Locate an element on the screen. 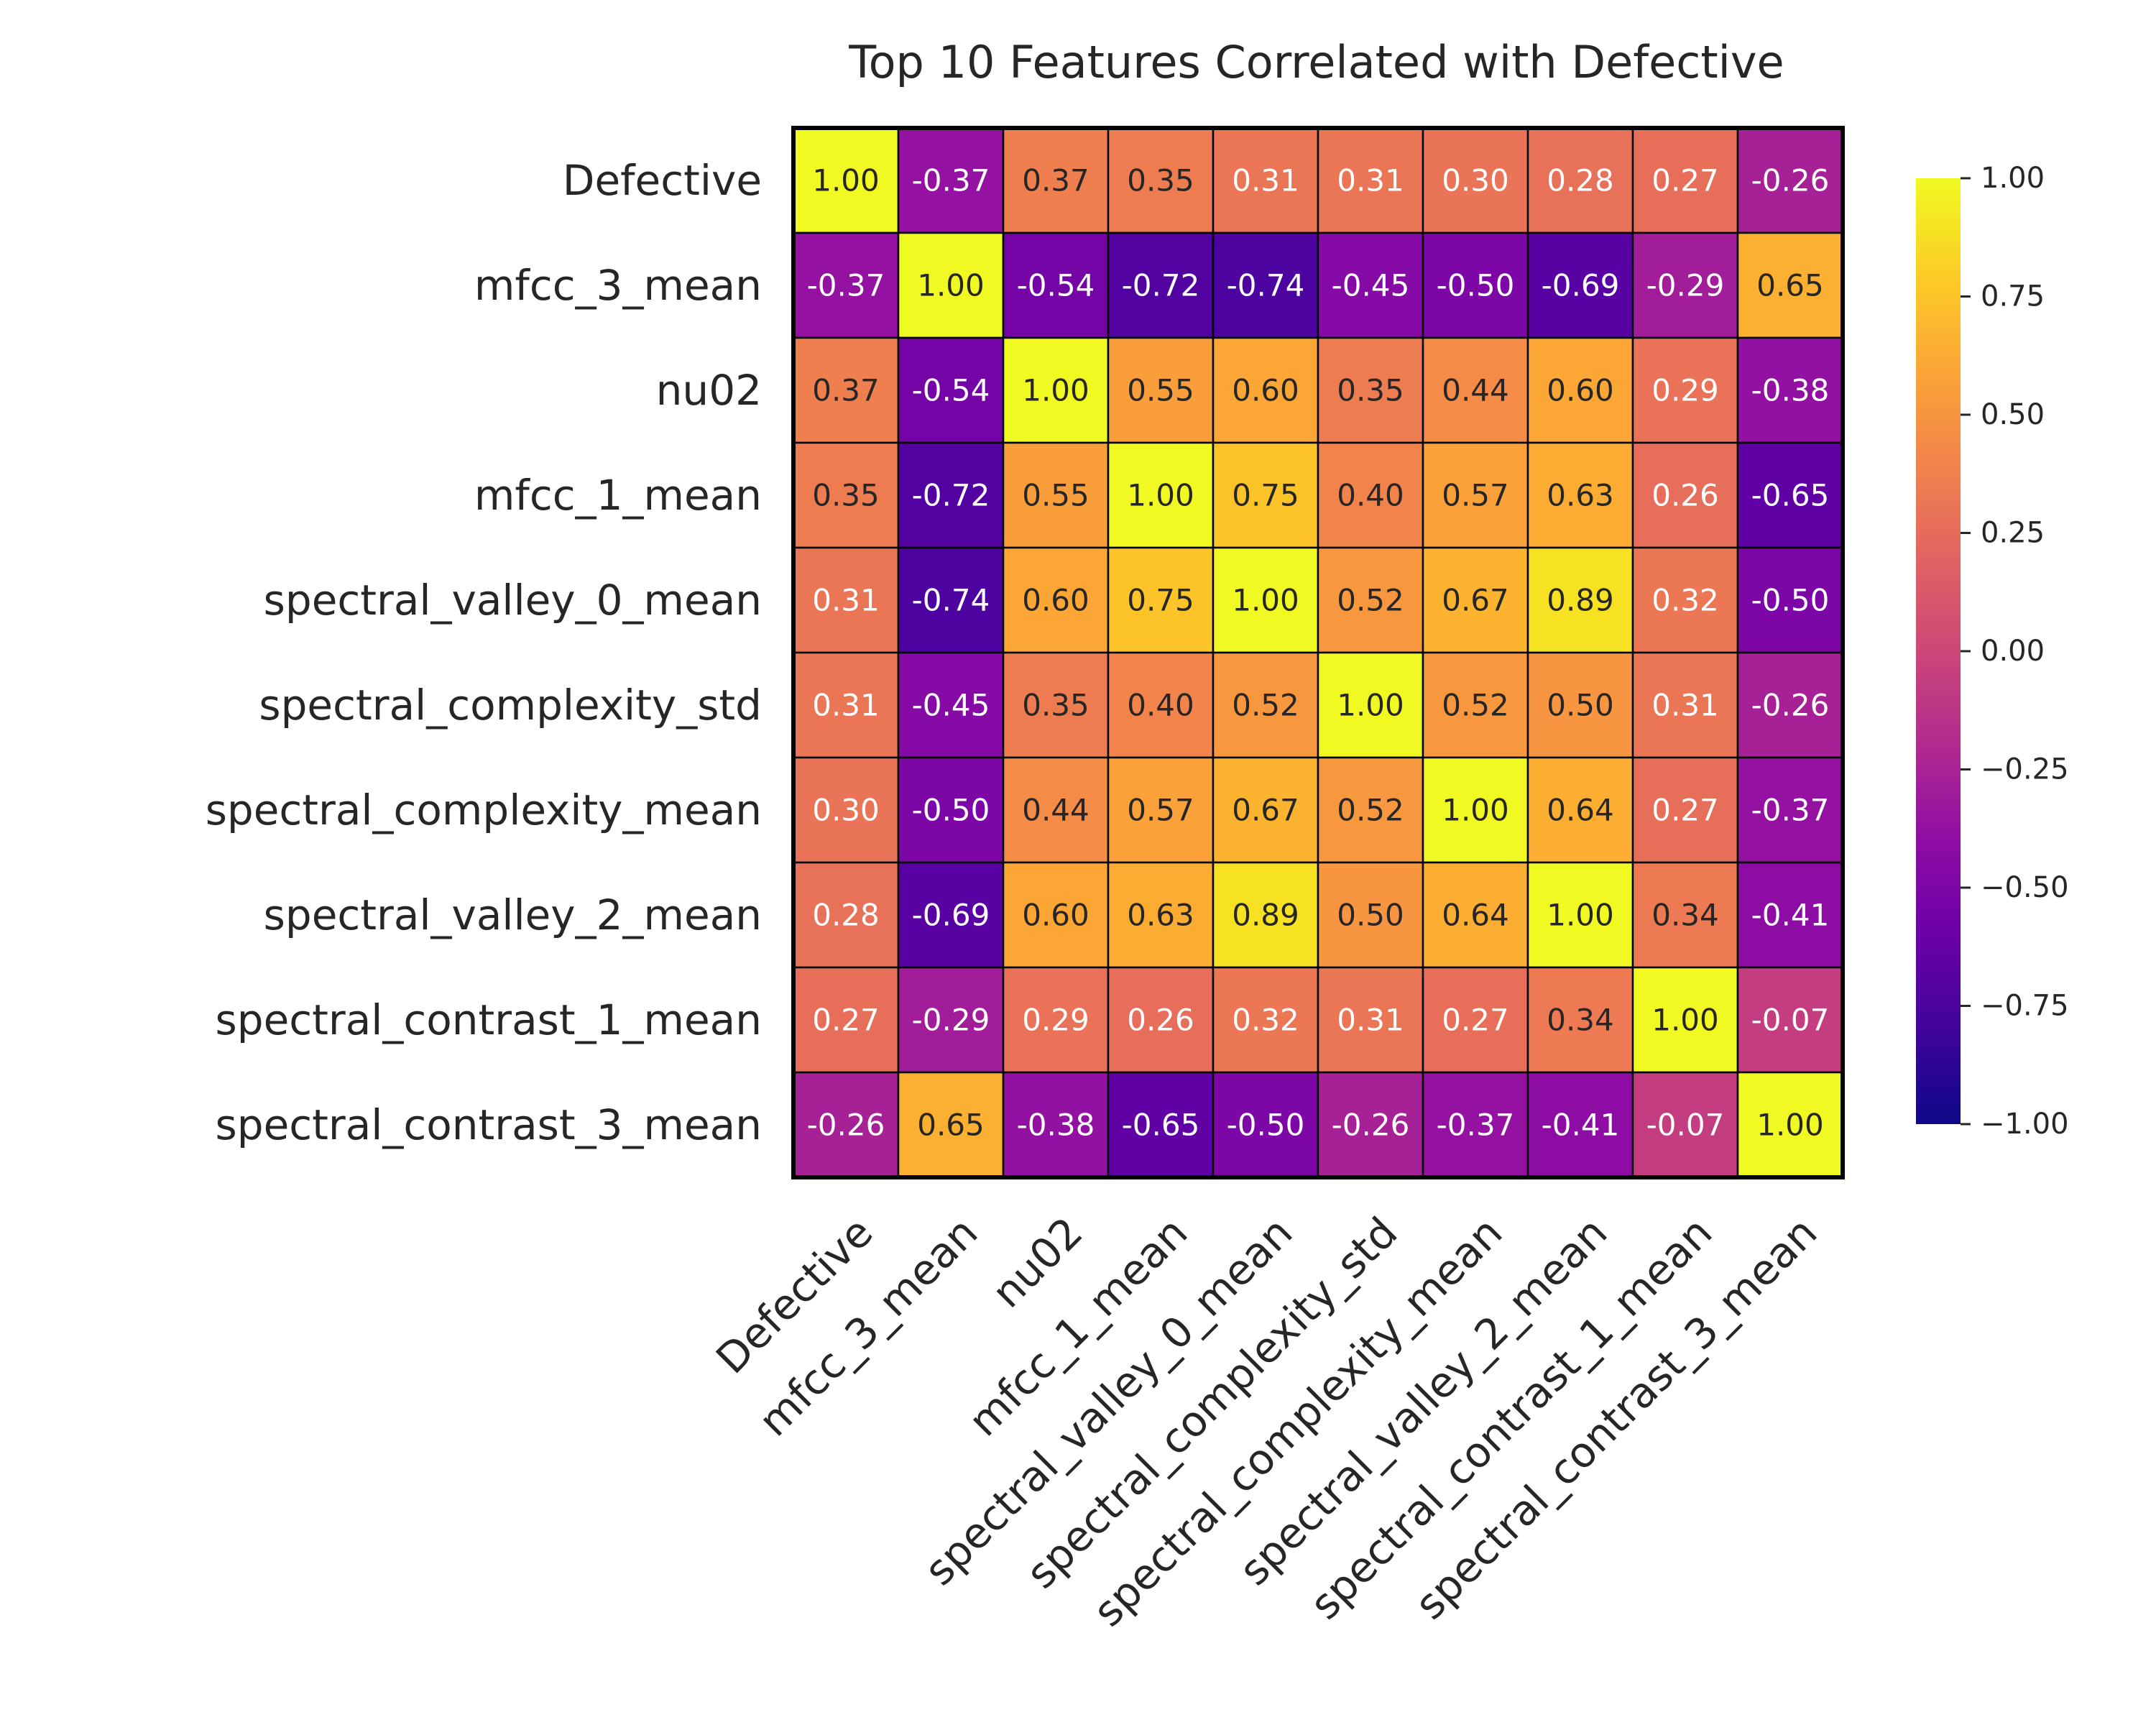  colorbar-tick-label: 0.75 is located at coordinates (2013, 296).